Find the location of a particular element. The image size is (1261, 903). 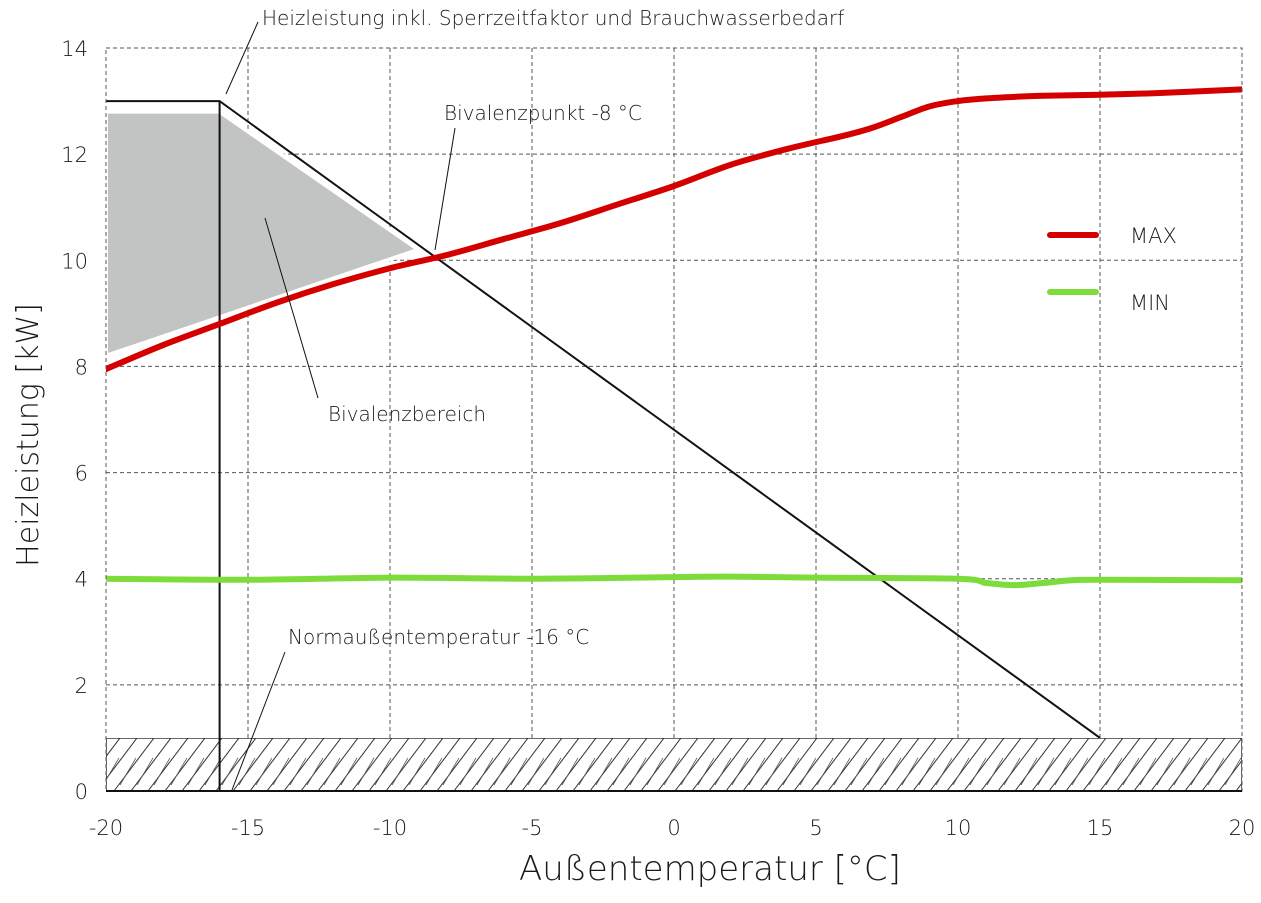

leader-bivalent-area is located at coordinates (291, 308).